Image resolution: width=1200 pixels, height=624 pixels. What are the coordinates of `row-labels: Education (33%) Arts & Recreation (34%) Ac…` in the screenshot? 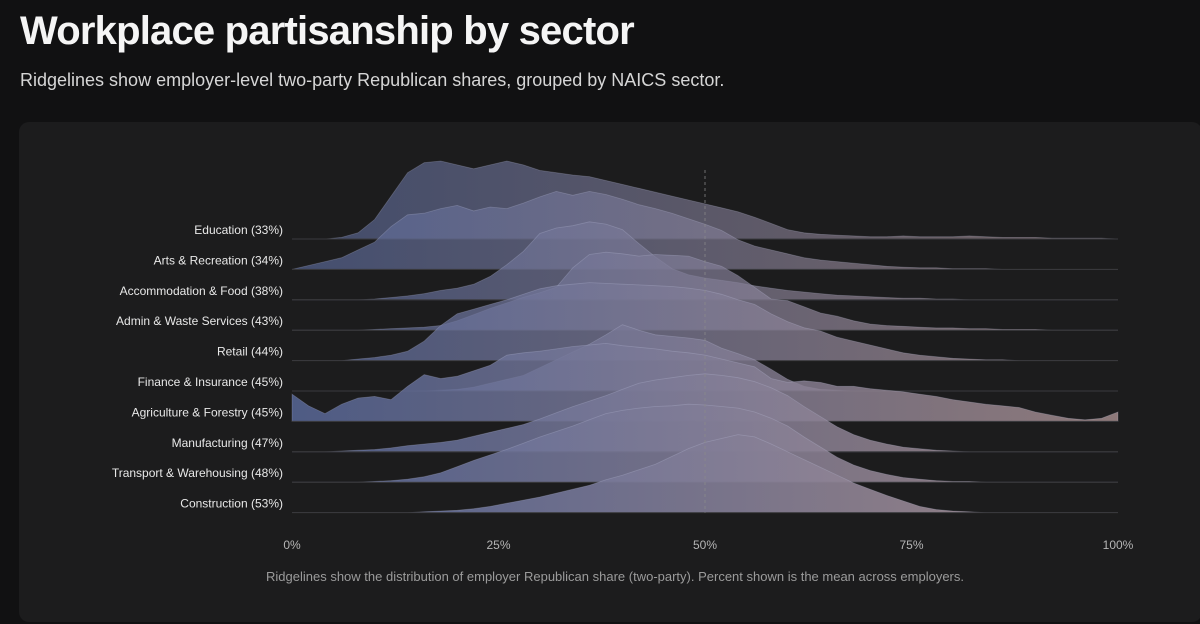 It's located at (197, 367).